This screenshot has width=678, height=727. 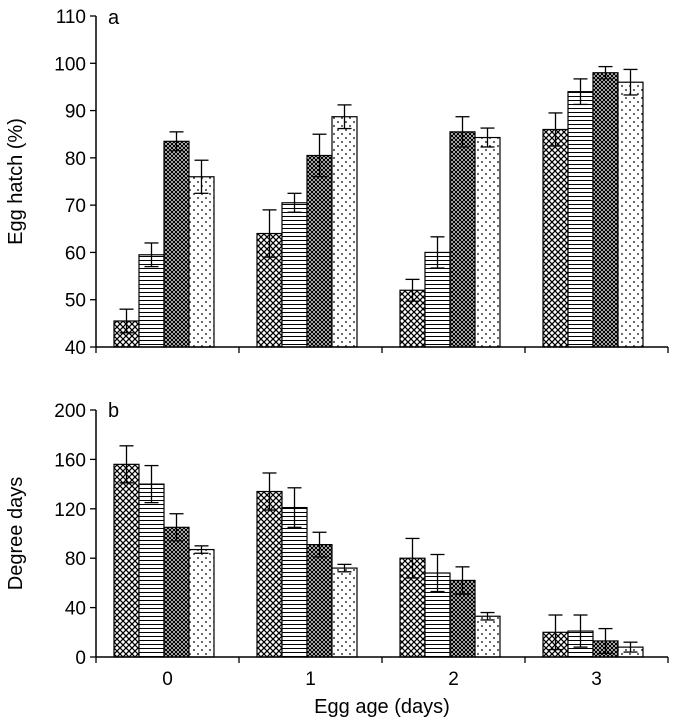 What do you see at coordinates (70, 64) in the screenshot?
I see `y-tick-label: 100` at bounding box center [70, 64].